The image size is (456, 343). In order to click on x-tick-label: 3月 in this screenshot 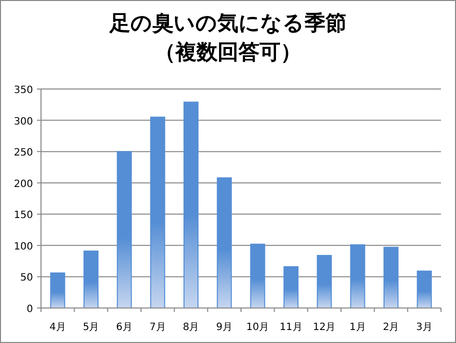, I will do `click(424, 327)`.